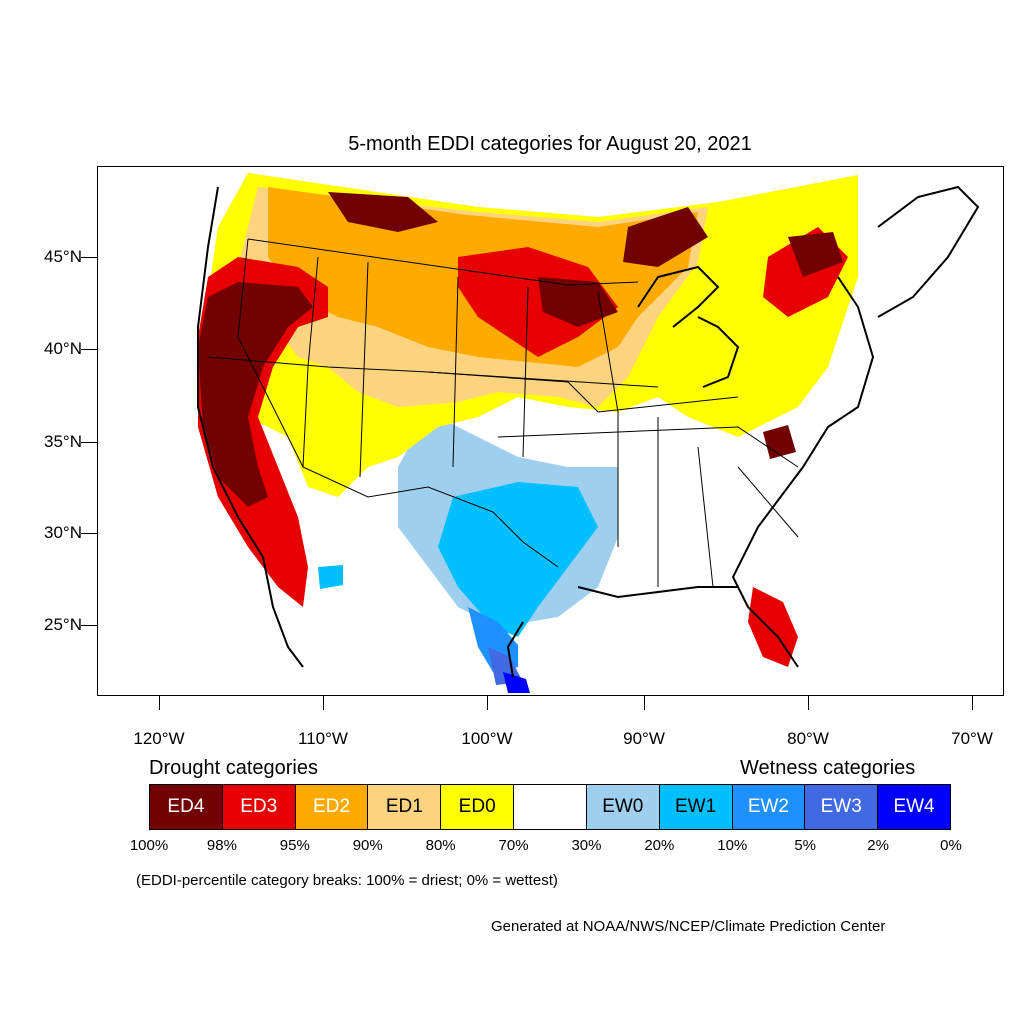 The height and width of the screenshot is (1024, 1024). What do you see at coordinates (63, 348) in the screenshot?
I see `lat-label-40n: 40°N` at bounding box center [63, 348].